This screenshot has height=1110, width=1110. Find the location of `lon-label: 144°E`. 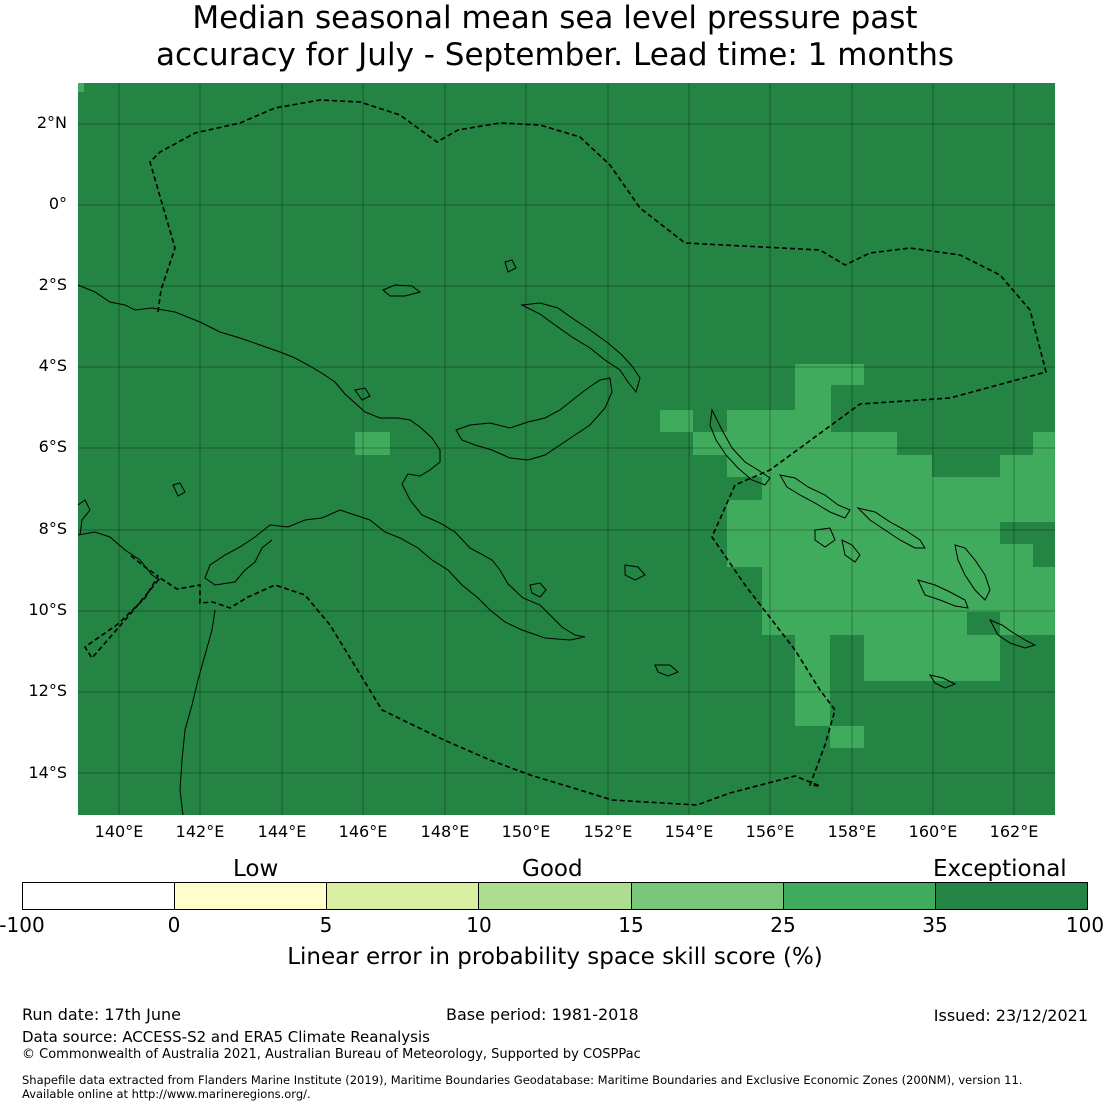

lon-label: 144°E is located at coordinates (282, 831).